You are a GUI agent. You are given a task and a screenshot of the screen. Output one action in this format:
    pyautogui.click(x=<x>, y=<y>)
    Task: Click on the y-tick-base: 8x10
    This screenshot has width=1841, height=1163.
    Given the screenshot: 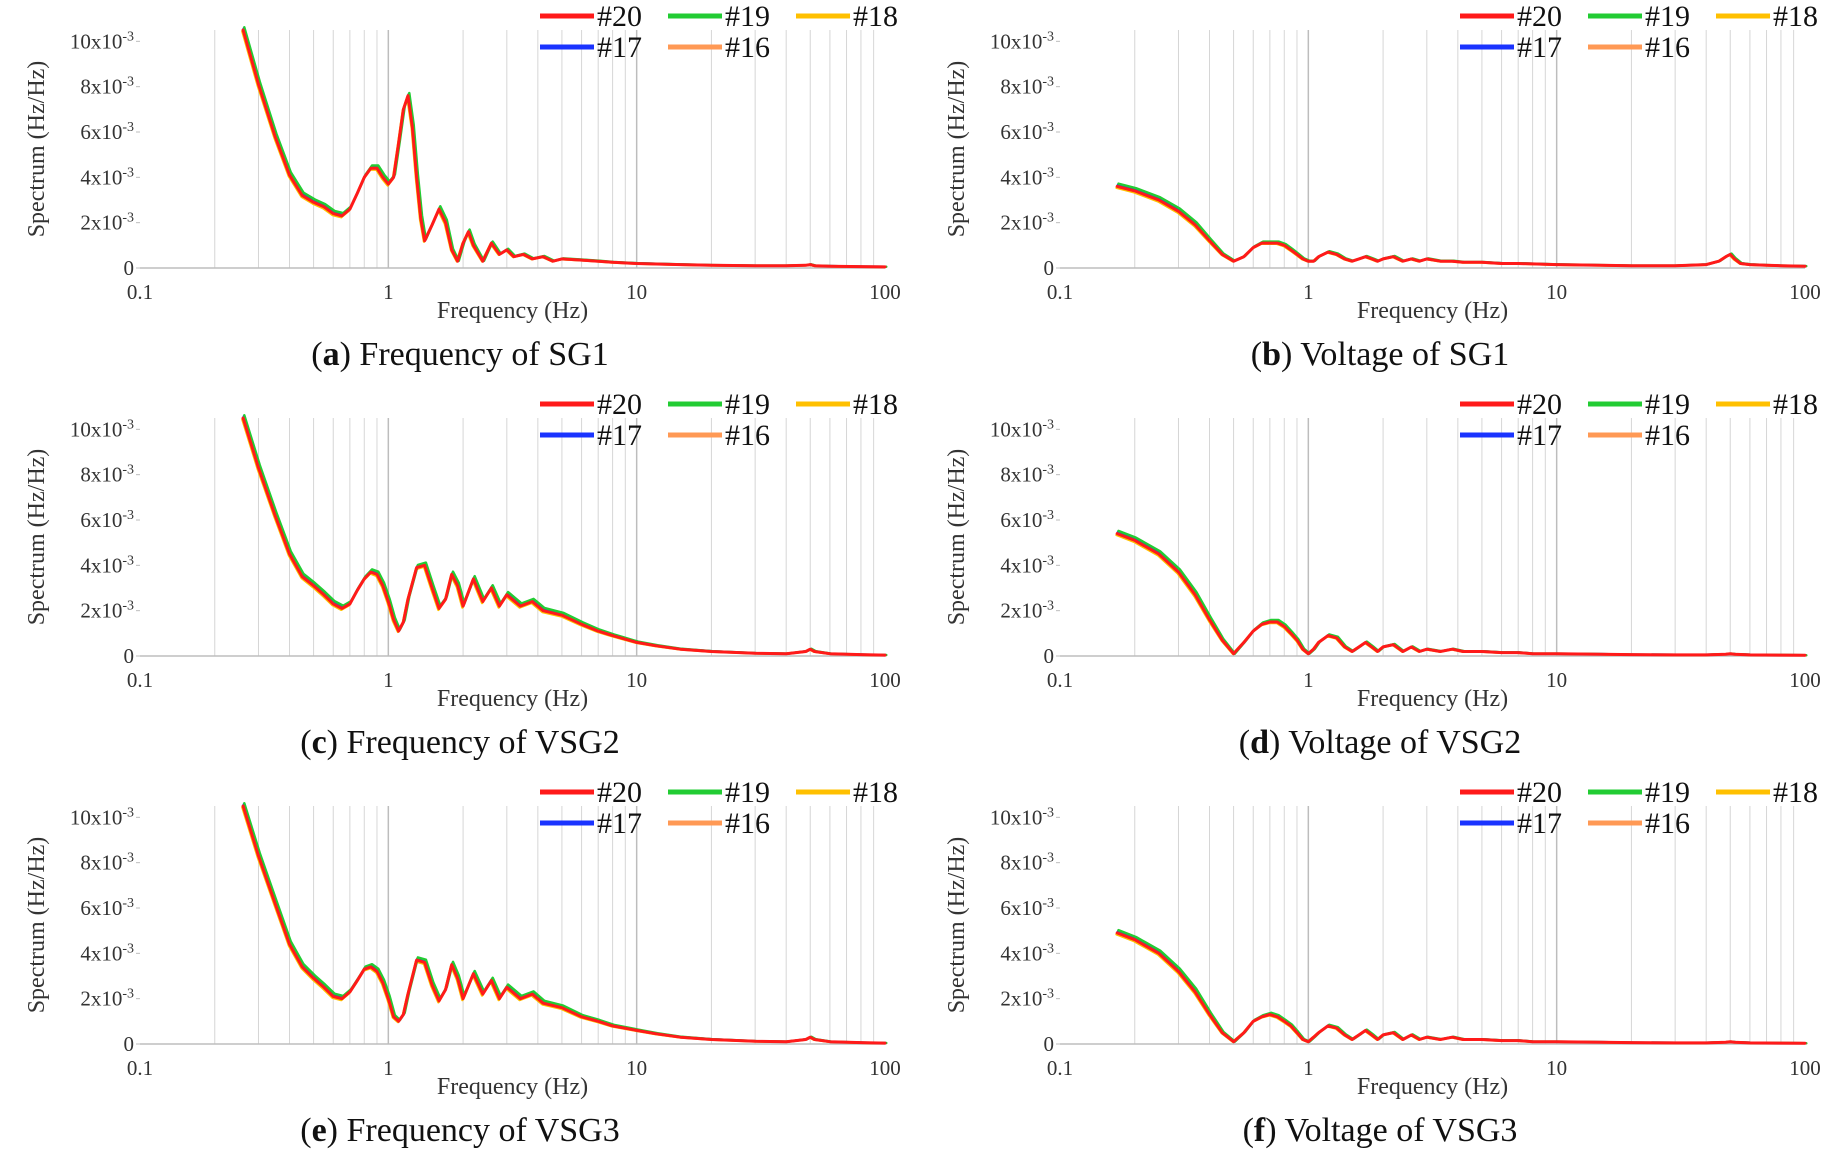 What is the action you would take?
    pyautogui.click(x=1021, y=87)
    